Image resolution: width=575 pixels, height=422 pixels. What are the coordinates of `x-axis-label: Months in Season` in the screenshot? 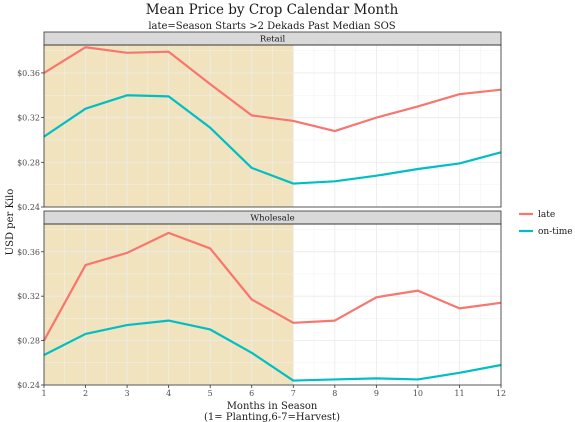 It's located at (272, 406).